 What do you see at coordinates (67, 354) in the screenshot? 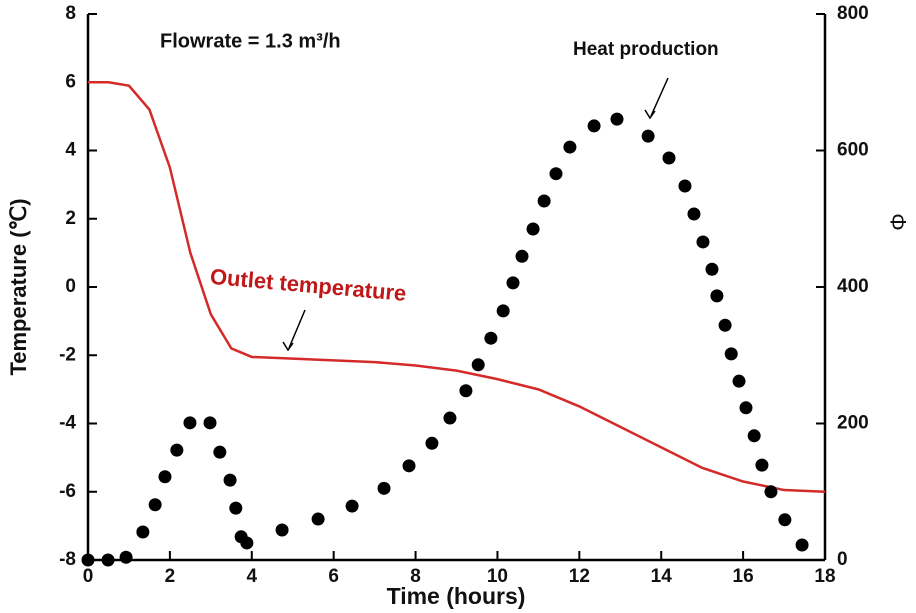
I see `y-tick-label: -2` at bounding box center [67, 354].